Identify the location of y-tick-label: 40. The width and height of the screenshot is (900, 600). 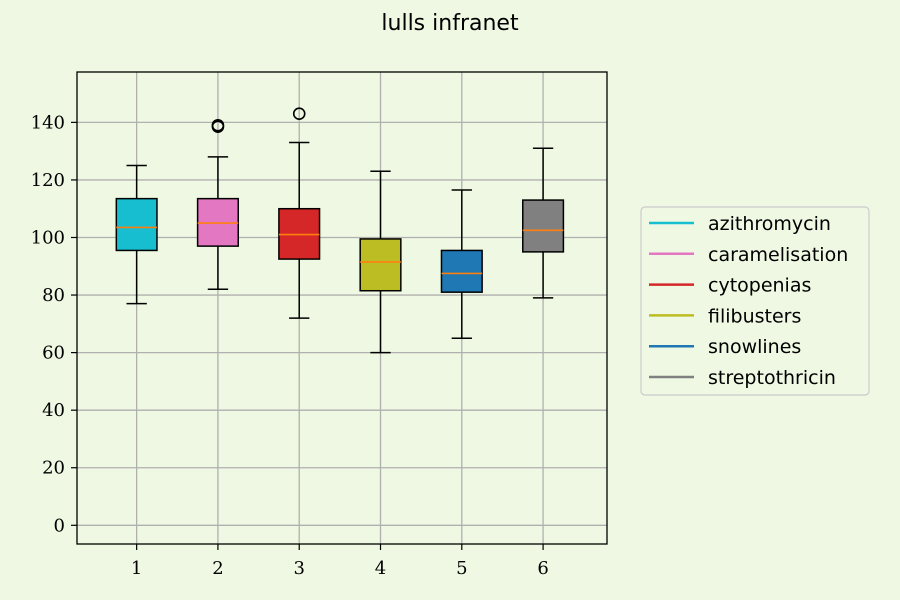
(53, 410).